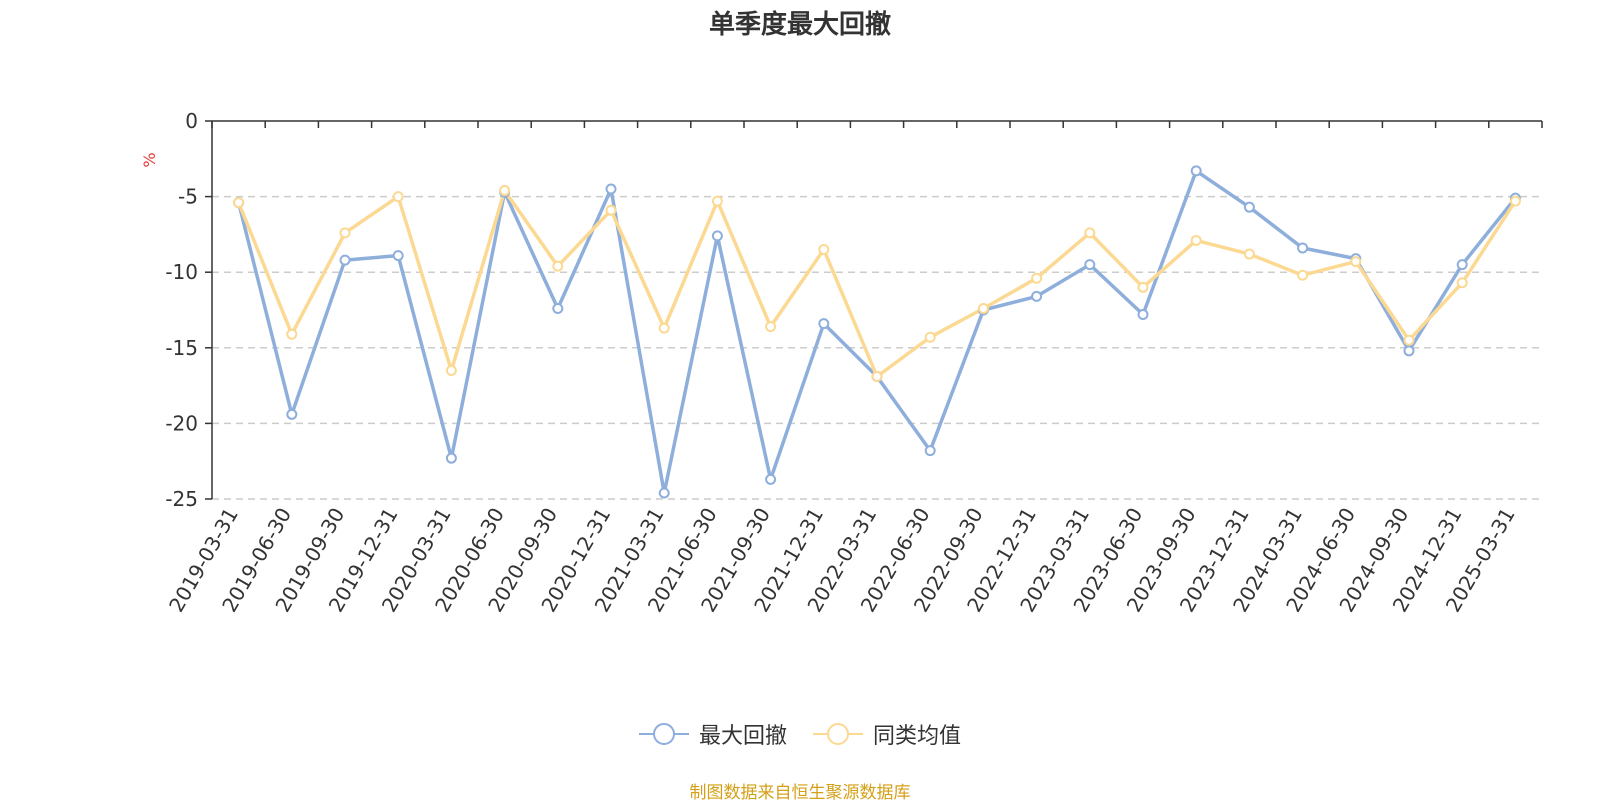 Image resolution: width=1600 pixels, height=803 pixels. What do you see at coordinates (800, 793) in the screenshot?
I see `source-note: 制图数据来自恒生聚源数据库` at bounding box center [800, 793].